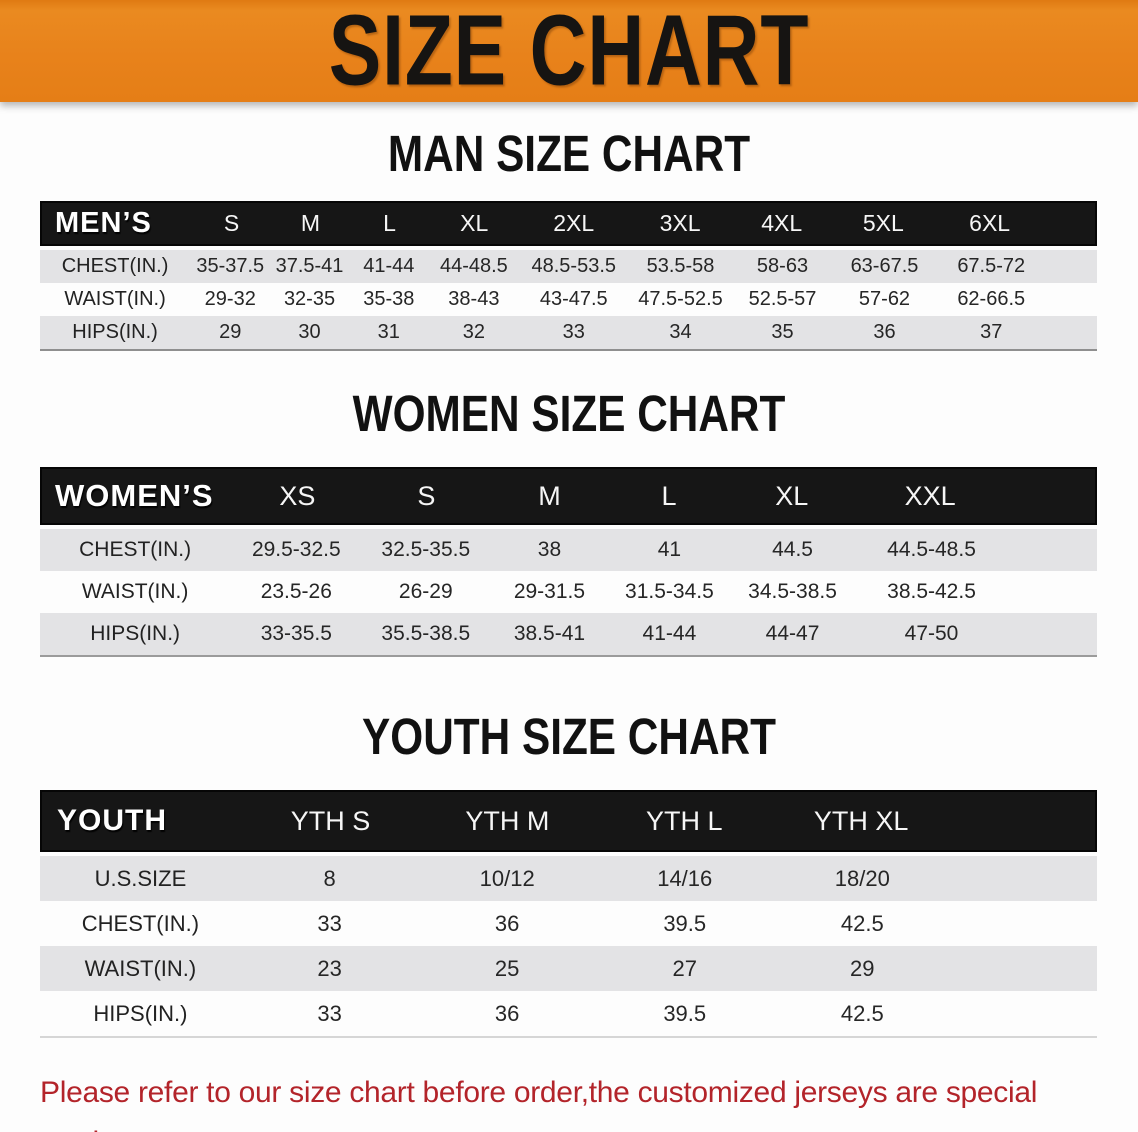 This screenshot has height=1132, width=1138. Describe the element at coordinates (568, 878) in the screenshot. I see `youth-table-row: U.S.SIZE 8 10/12 14/16 18/20` at that location.